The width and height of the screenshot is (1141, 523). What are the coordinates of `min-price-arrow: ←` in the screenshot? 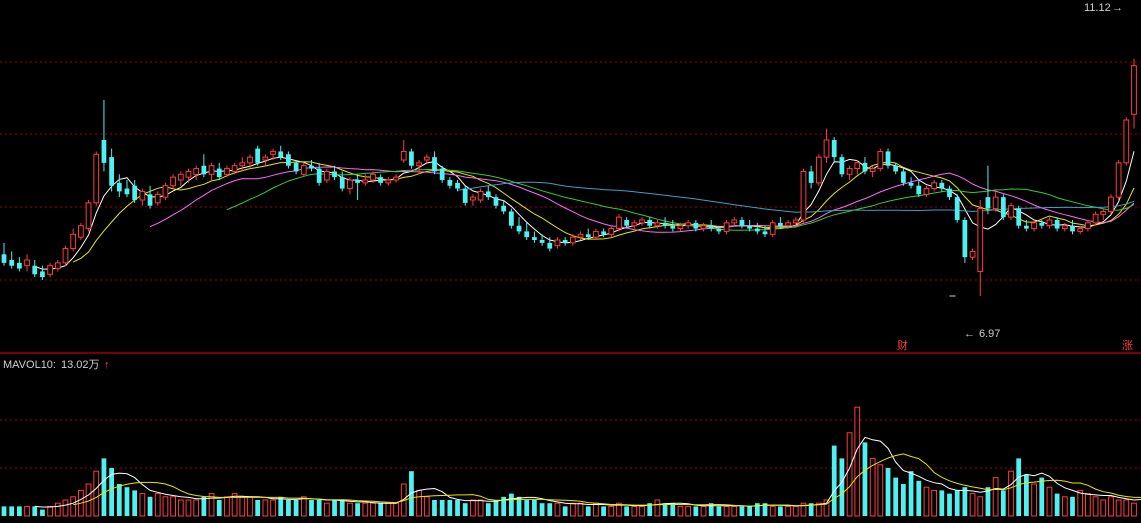 It's located at (969, 334).